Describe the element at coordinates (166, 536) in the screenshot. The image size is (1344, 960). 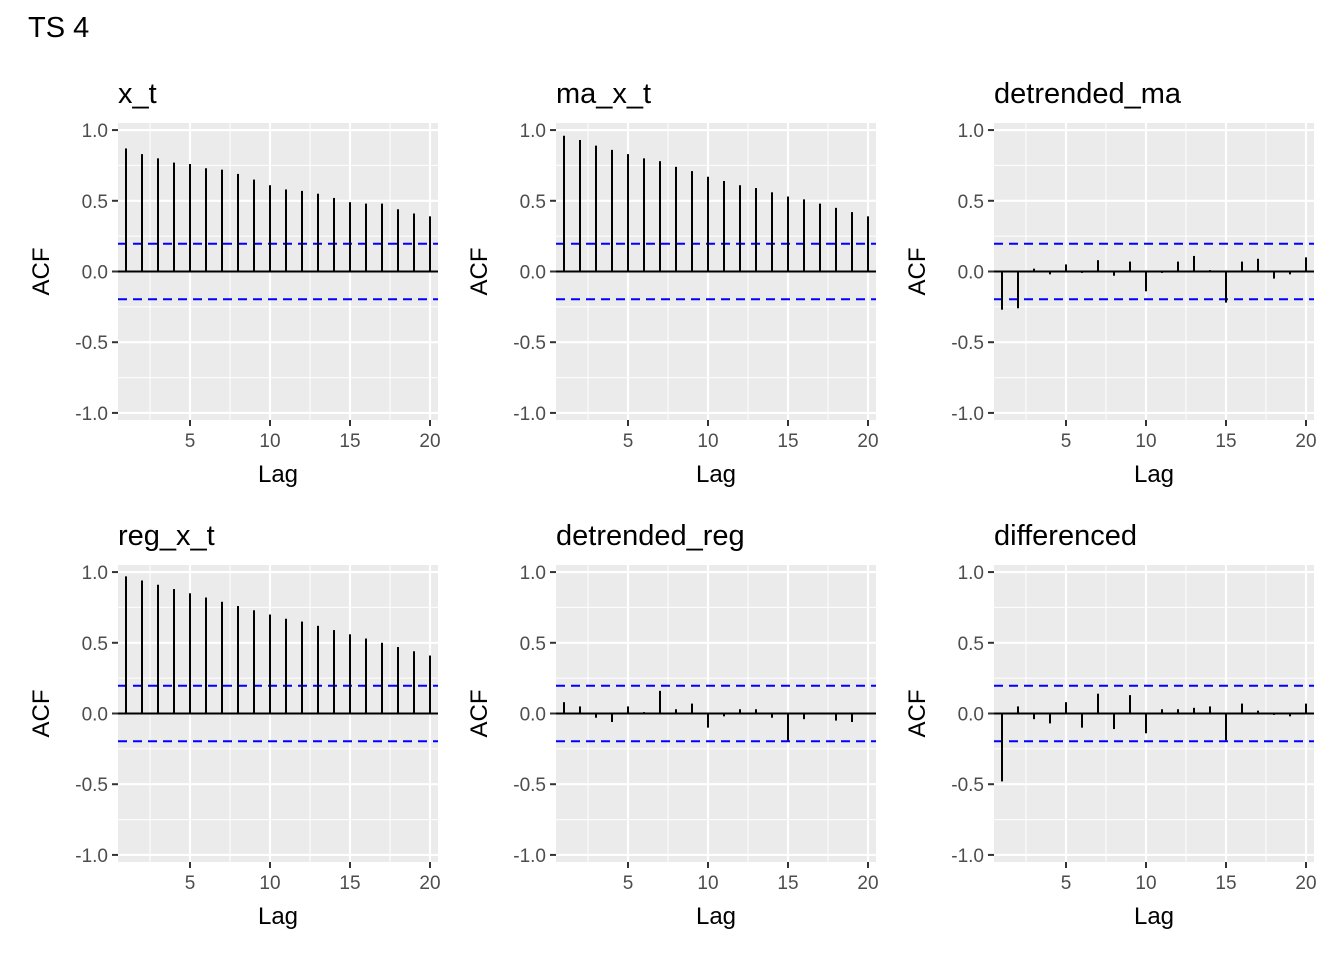
I see `panel-title: reg_x_t` at that location.